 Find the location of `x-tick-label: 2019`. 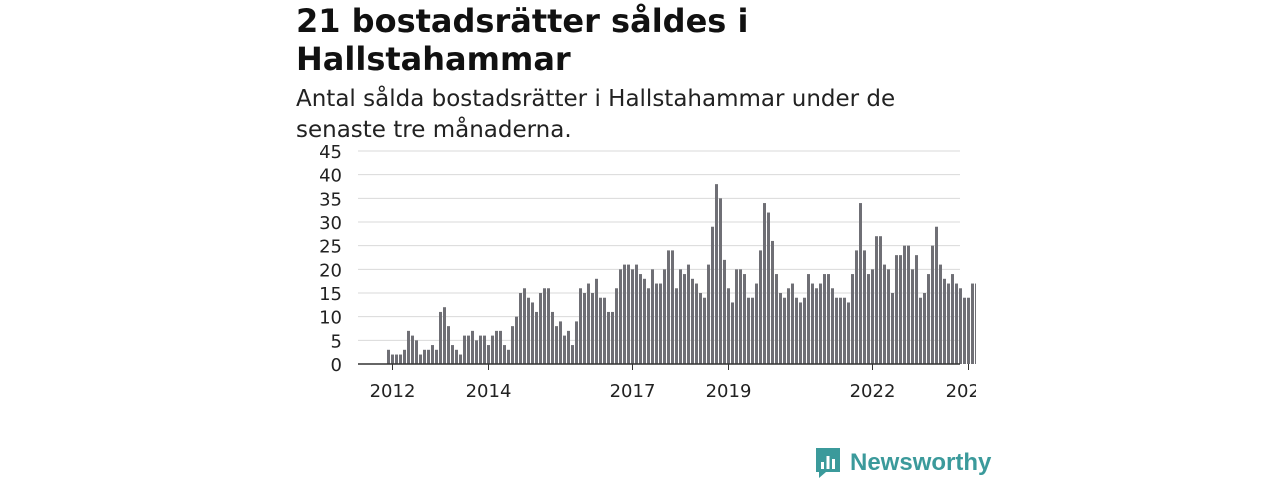

x-tick-label: 2019 is located at coordinates (729, 391).